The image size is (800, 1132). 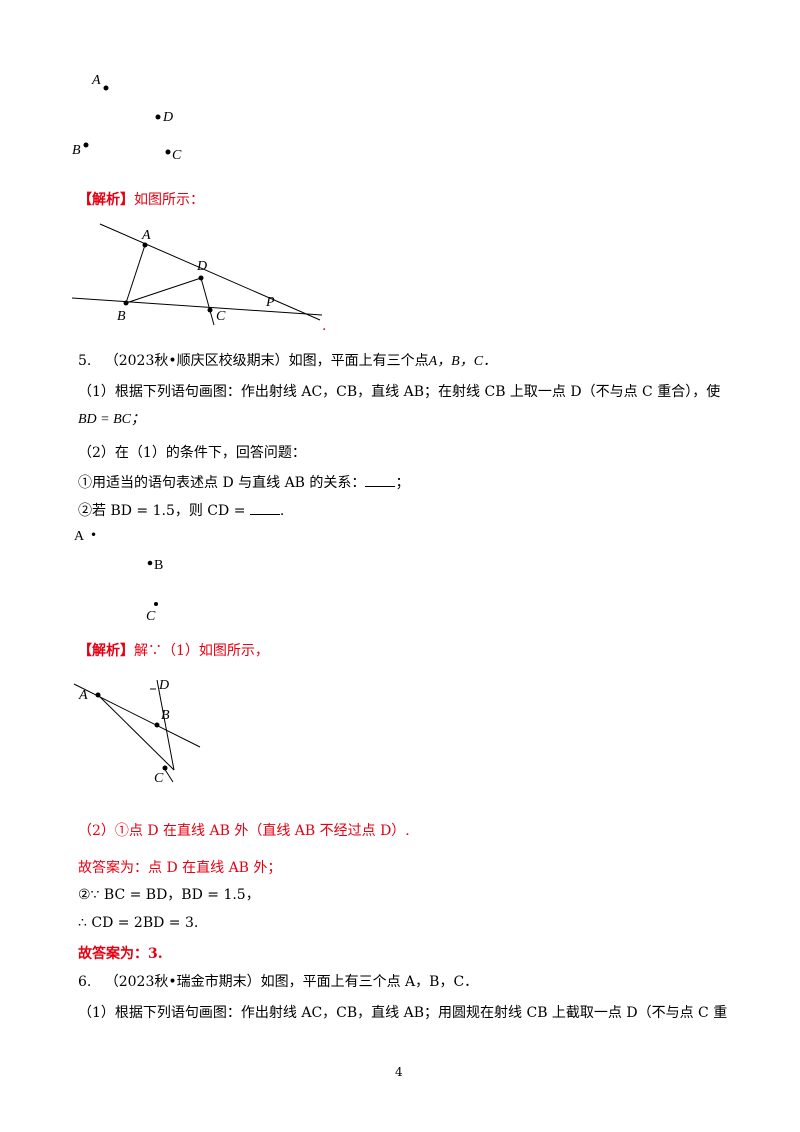 What do you see at coordinates (270, 302) in the screenshot?
I see `label-P: P` at bounding box center [270, 302].